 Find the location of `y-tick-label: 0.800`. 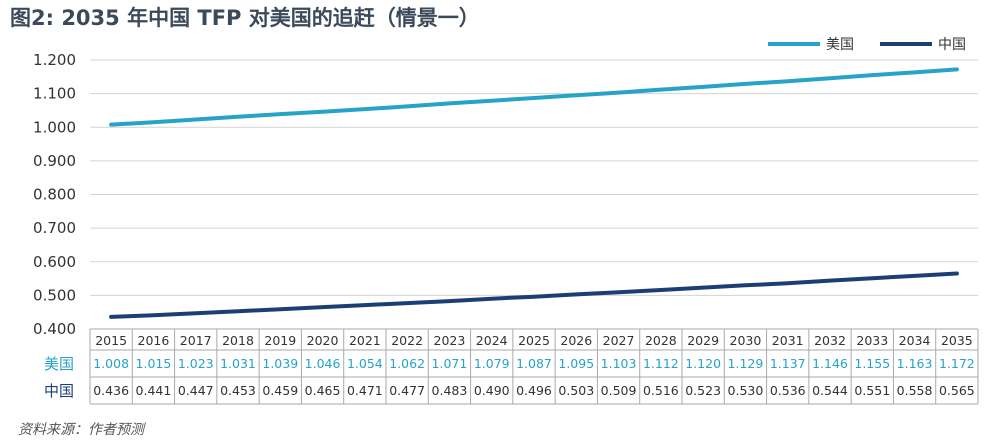

y-tick-label: 0.800 is located at coordinates (54, 195).